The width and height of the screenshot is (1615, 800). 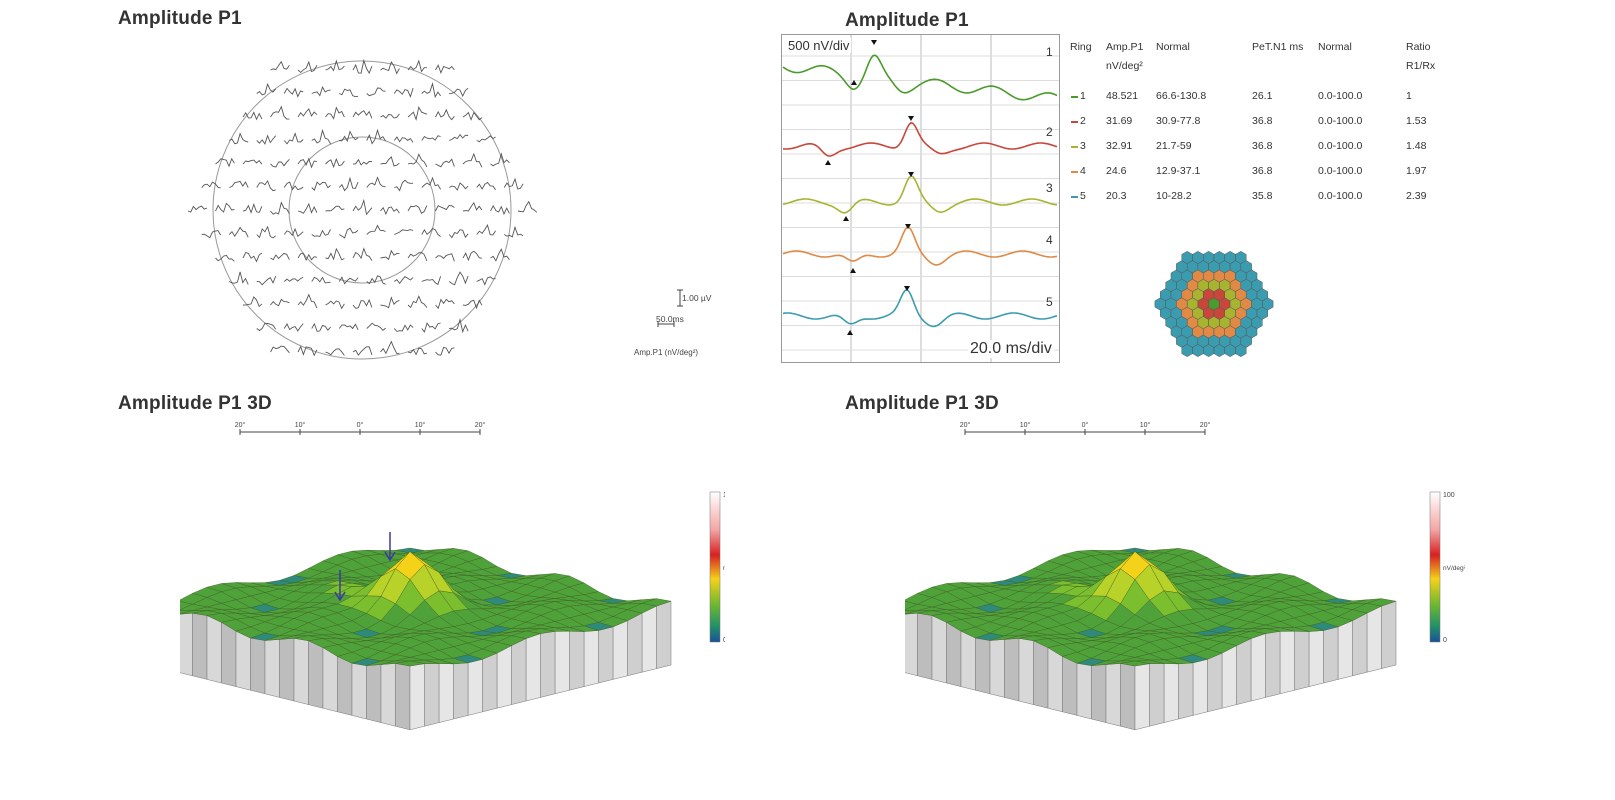 What do you see at coordinates (1185, 576) in the screenshot?
I see `topography-3d-right: 20° 10° 0° 10° 20° 100 nV/deg² 0` at bounding box center [1185, 576].